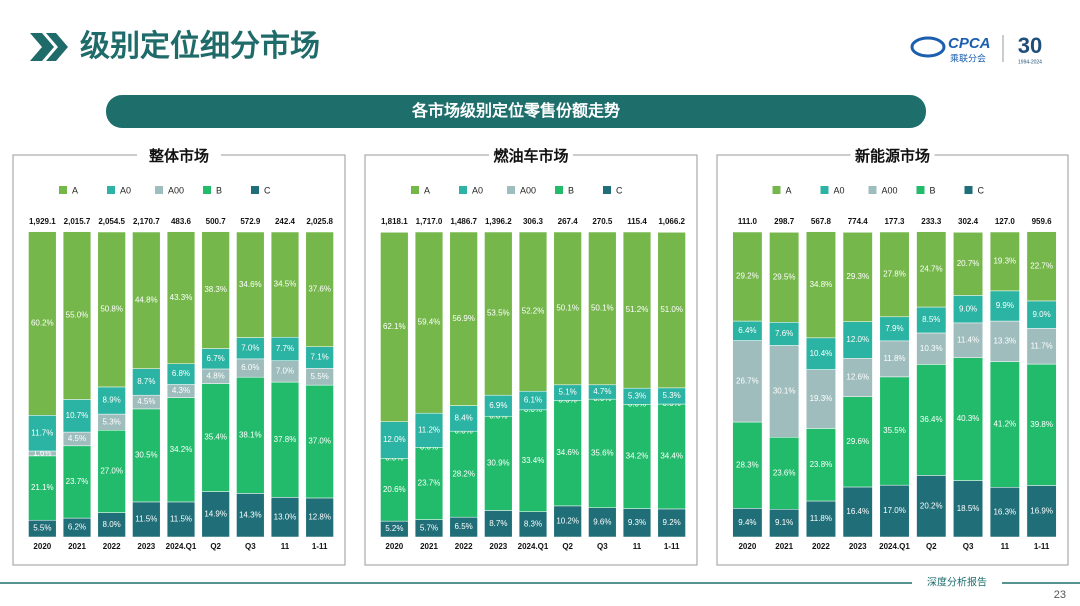  Describe the element at coordinates (857, 511) in the screenshot. I see `value-label: 16.4%` at that location.